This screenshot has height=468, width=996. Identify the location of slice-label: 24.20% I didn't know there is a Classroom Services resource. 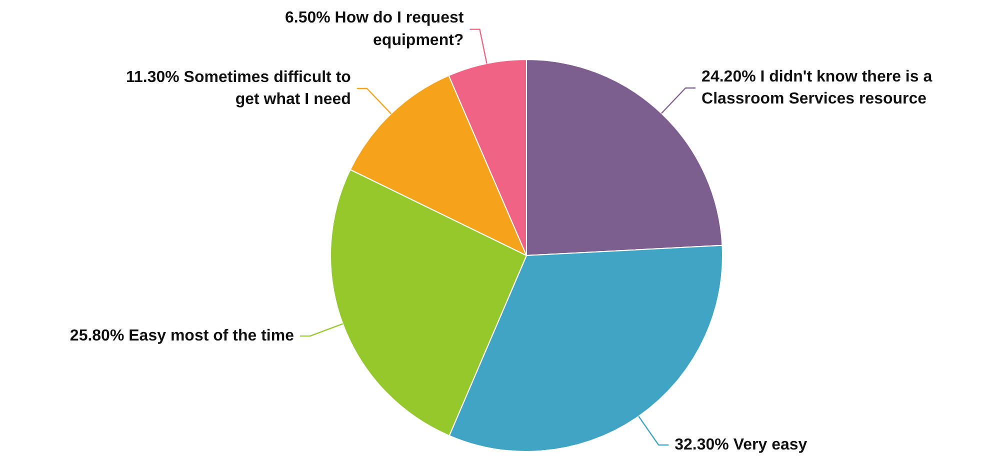
(817, 88).